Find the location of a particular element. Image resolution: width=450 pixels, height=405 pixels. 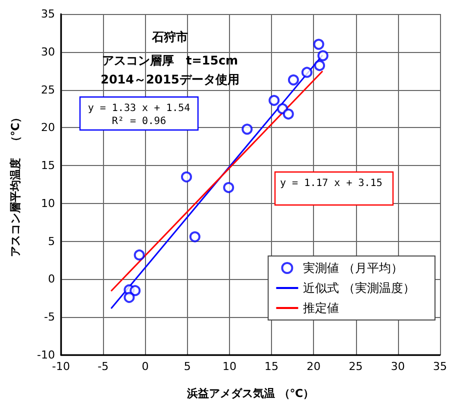

x-tick-label: 25 is located at coordinates (355, 366).